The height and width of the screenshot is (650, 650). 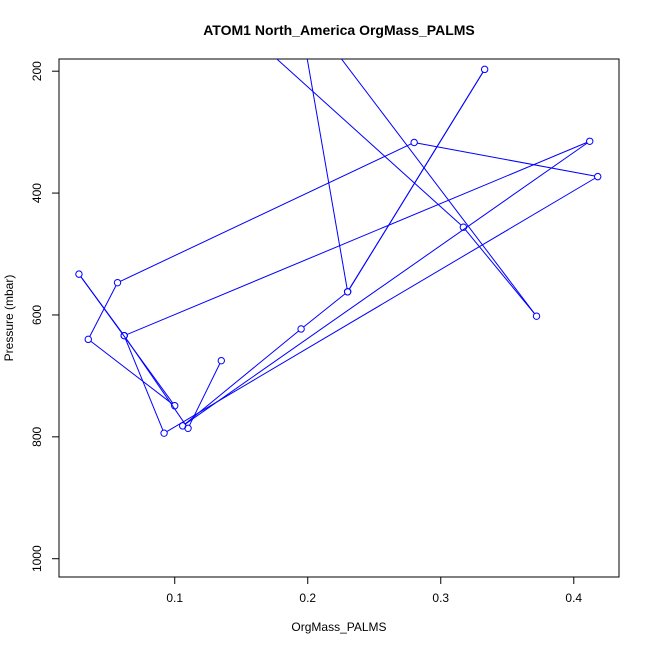 I want to click on y-tick-label: 400, so click(x=37, y=193).